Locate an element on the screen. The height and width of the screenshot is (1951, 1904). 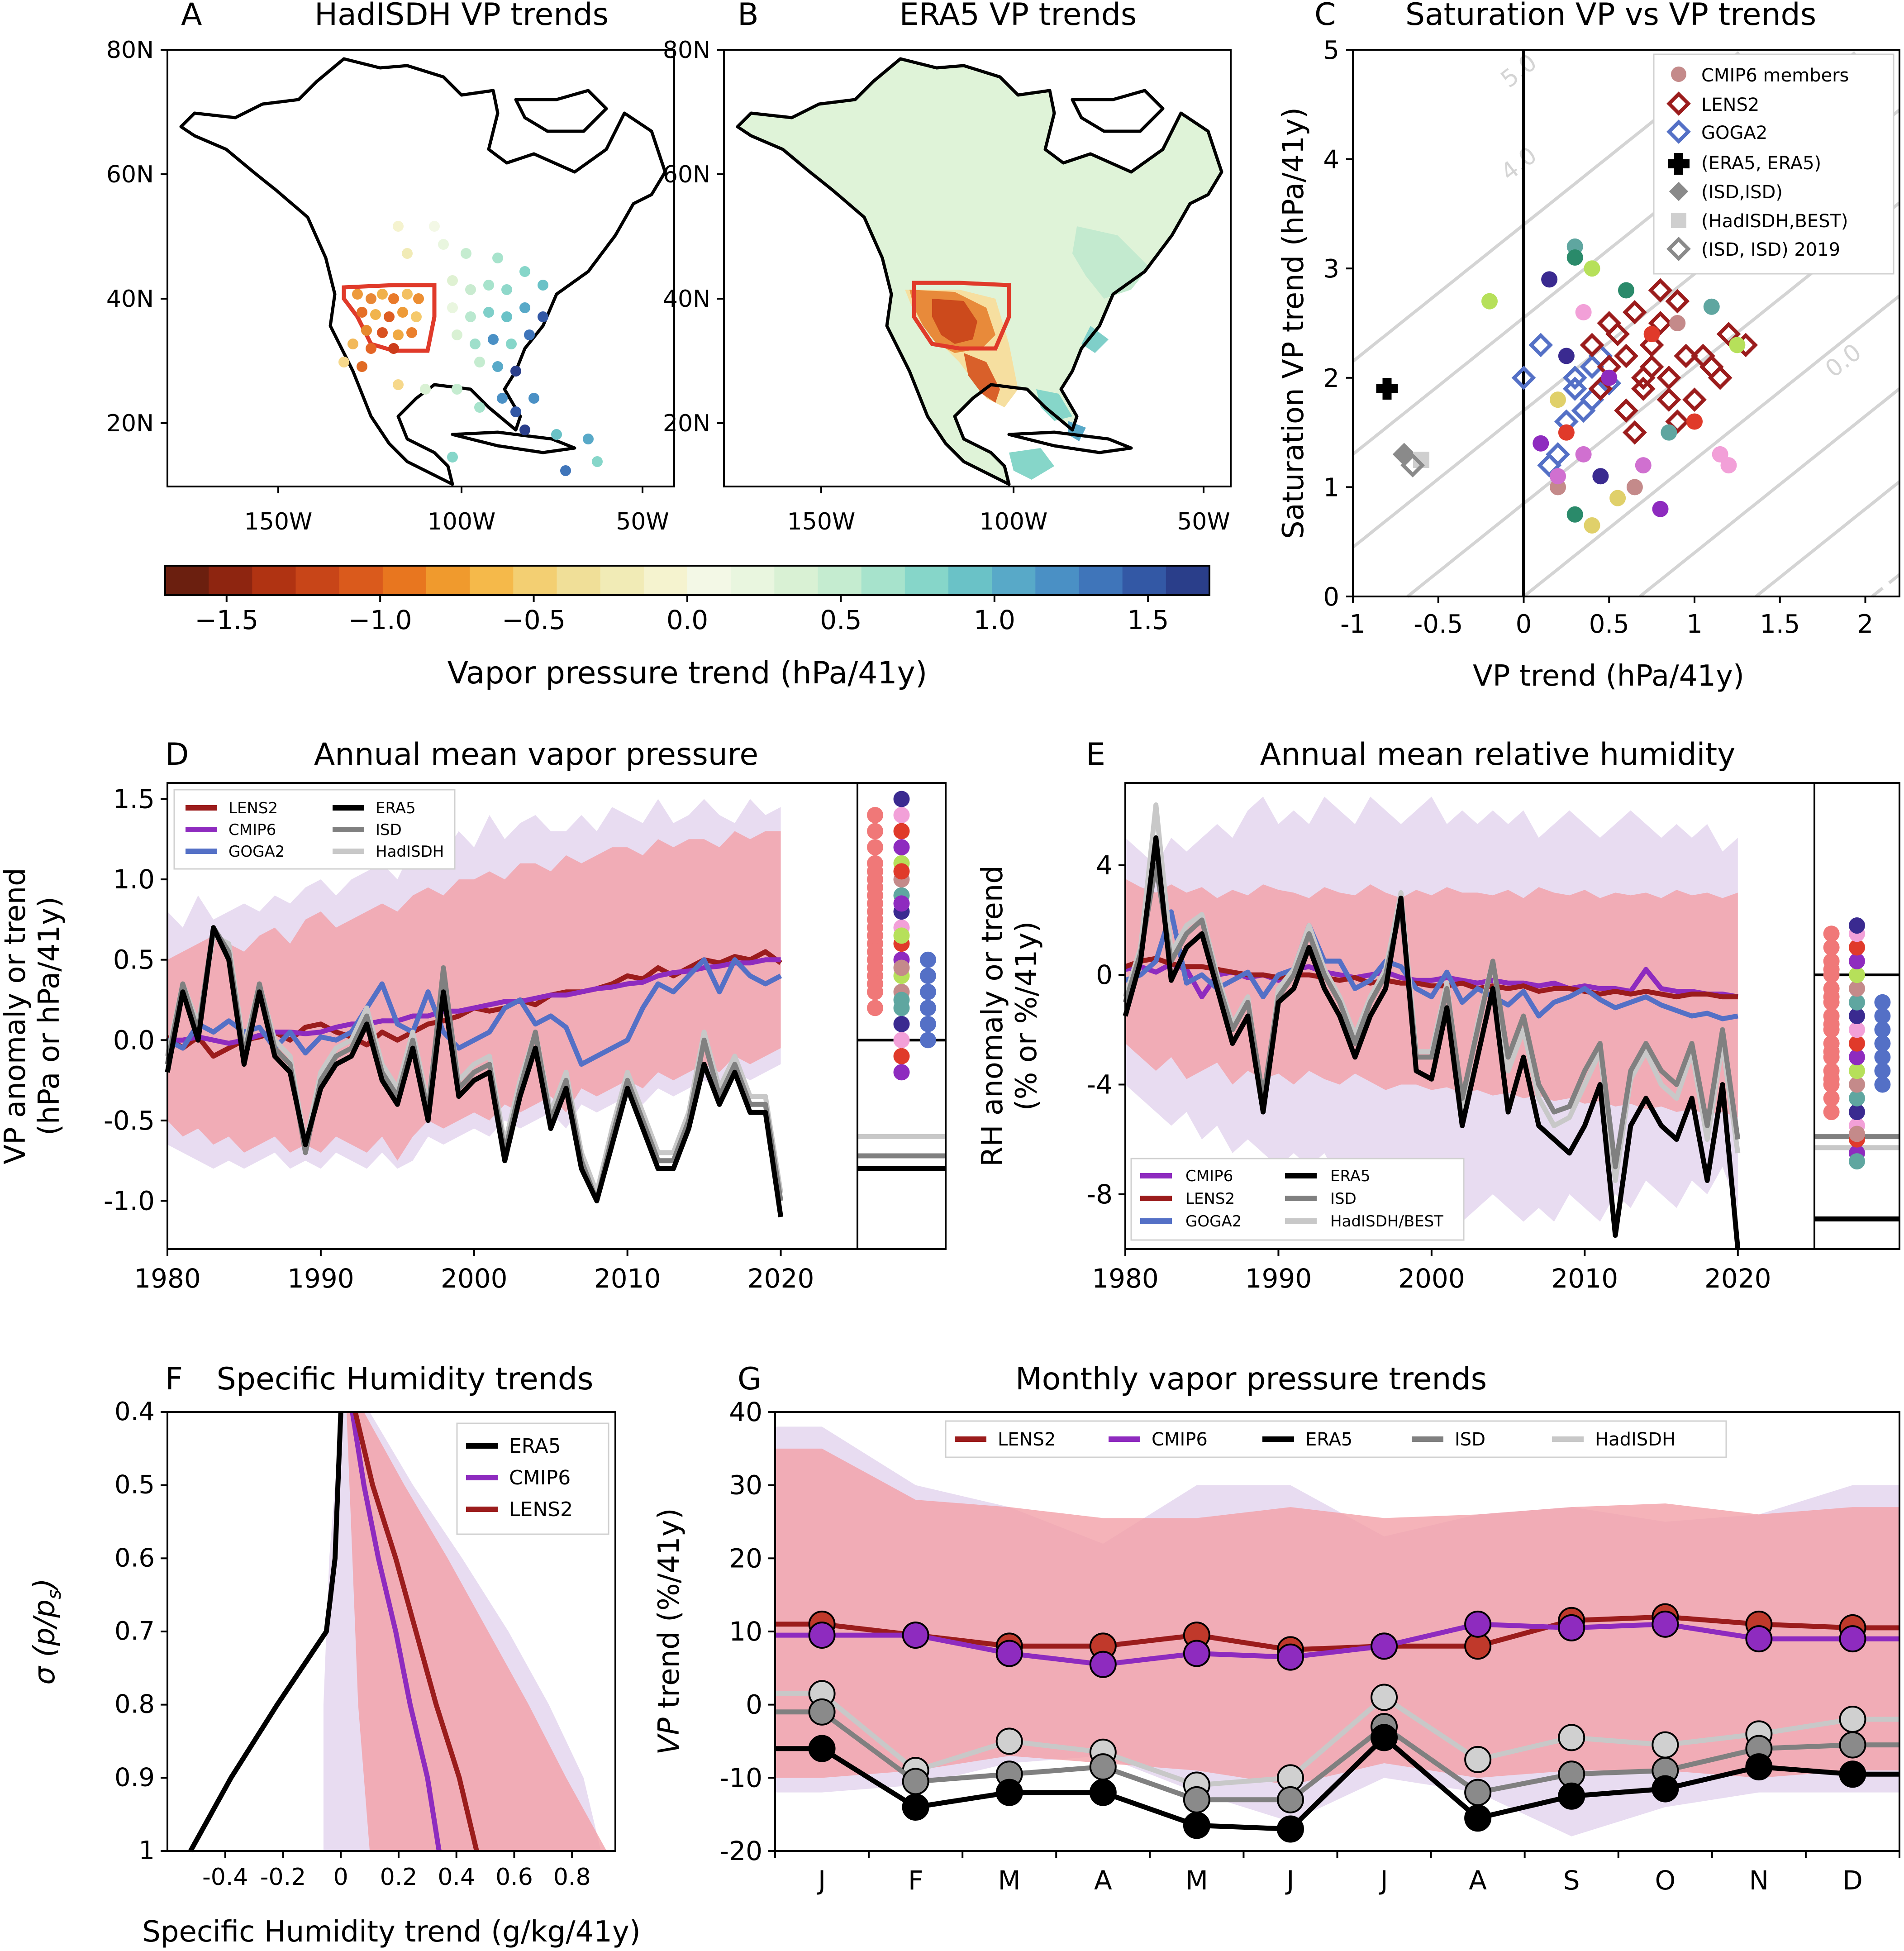
colorbar-cells is located at coordinates (687, 580).